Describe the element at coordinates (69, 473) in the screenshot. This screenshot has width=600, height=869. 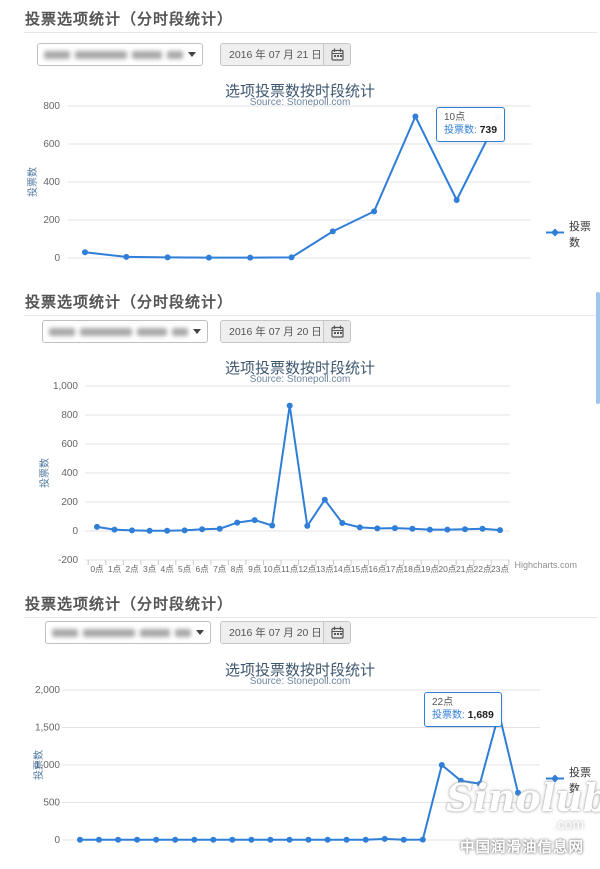
I see `y-axis-label: 400` at that location.